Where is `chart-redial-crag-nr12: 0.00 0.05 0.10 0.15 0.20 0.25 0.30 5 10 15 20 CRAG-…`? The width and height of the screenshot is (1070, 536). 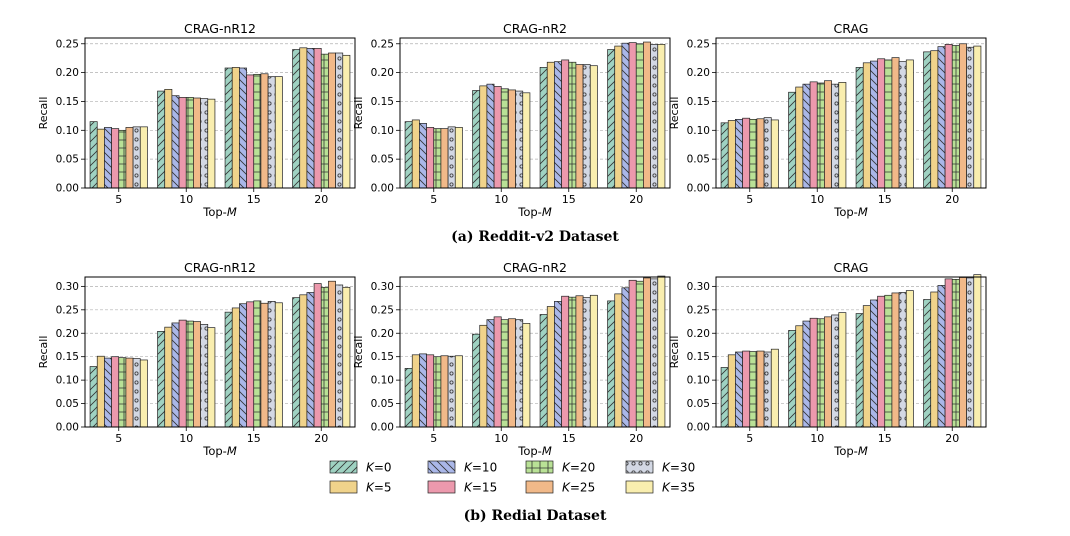
chart-redial-crag-nr12: 0.00 0.05 0.10 0.15 0.20 0.25 0.30 5 10 15 20 CRAG-… is located at coordinates (196, 359).